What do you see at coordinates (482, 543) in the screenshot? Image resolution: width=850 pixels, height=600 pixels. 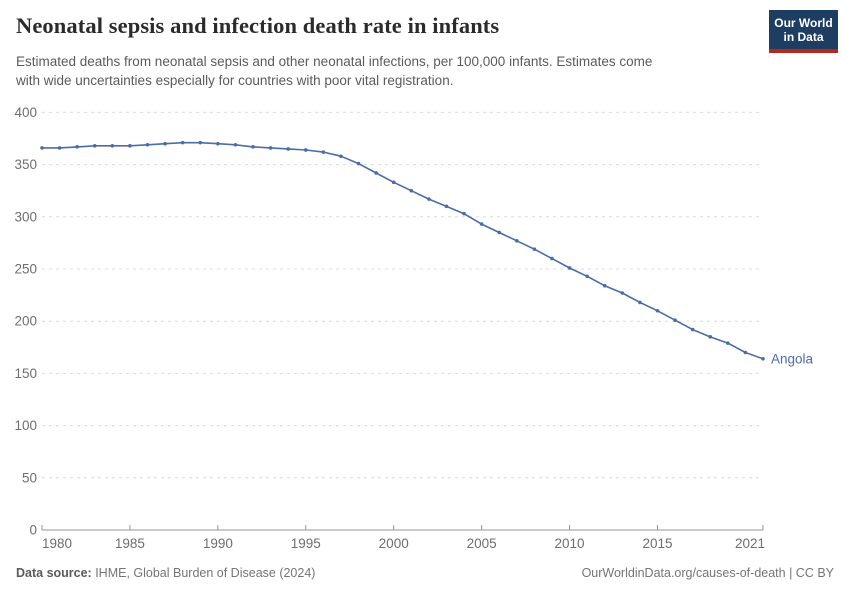 I see `x-tick-label: 2005` at bounding box center [482, 543].